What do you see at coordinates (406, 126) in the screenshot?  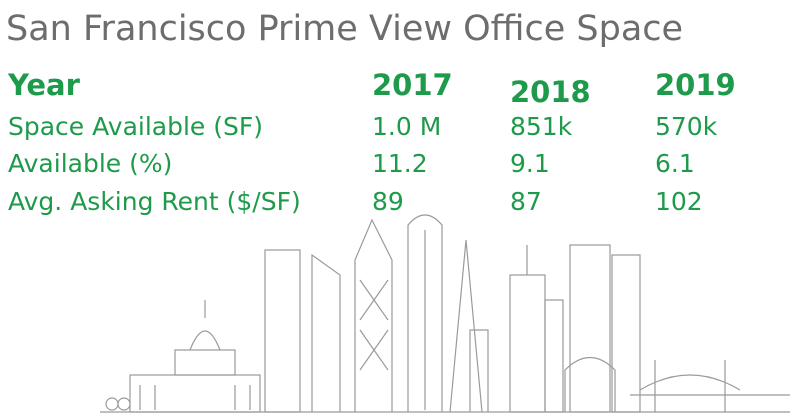 I see `table-cell: 1.0 M` at bounding box center [406, 126].